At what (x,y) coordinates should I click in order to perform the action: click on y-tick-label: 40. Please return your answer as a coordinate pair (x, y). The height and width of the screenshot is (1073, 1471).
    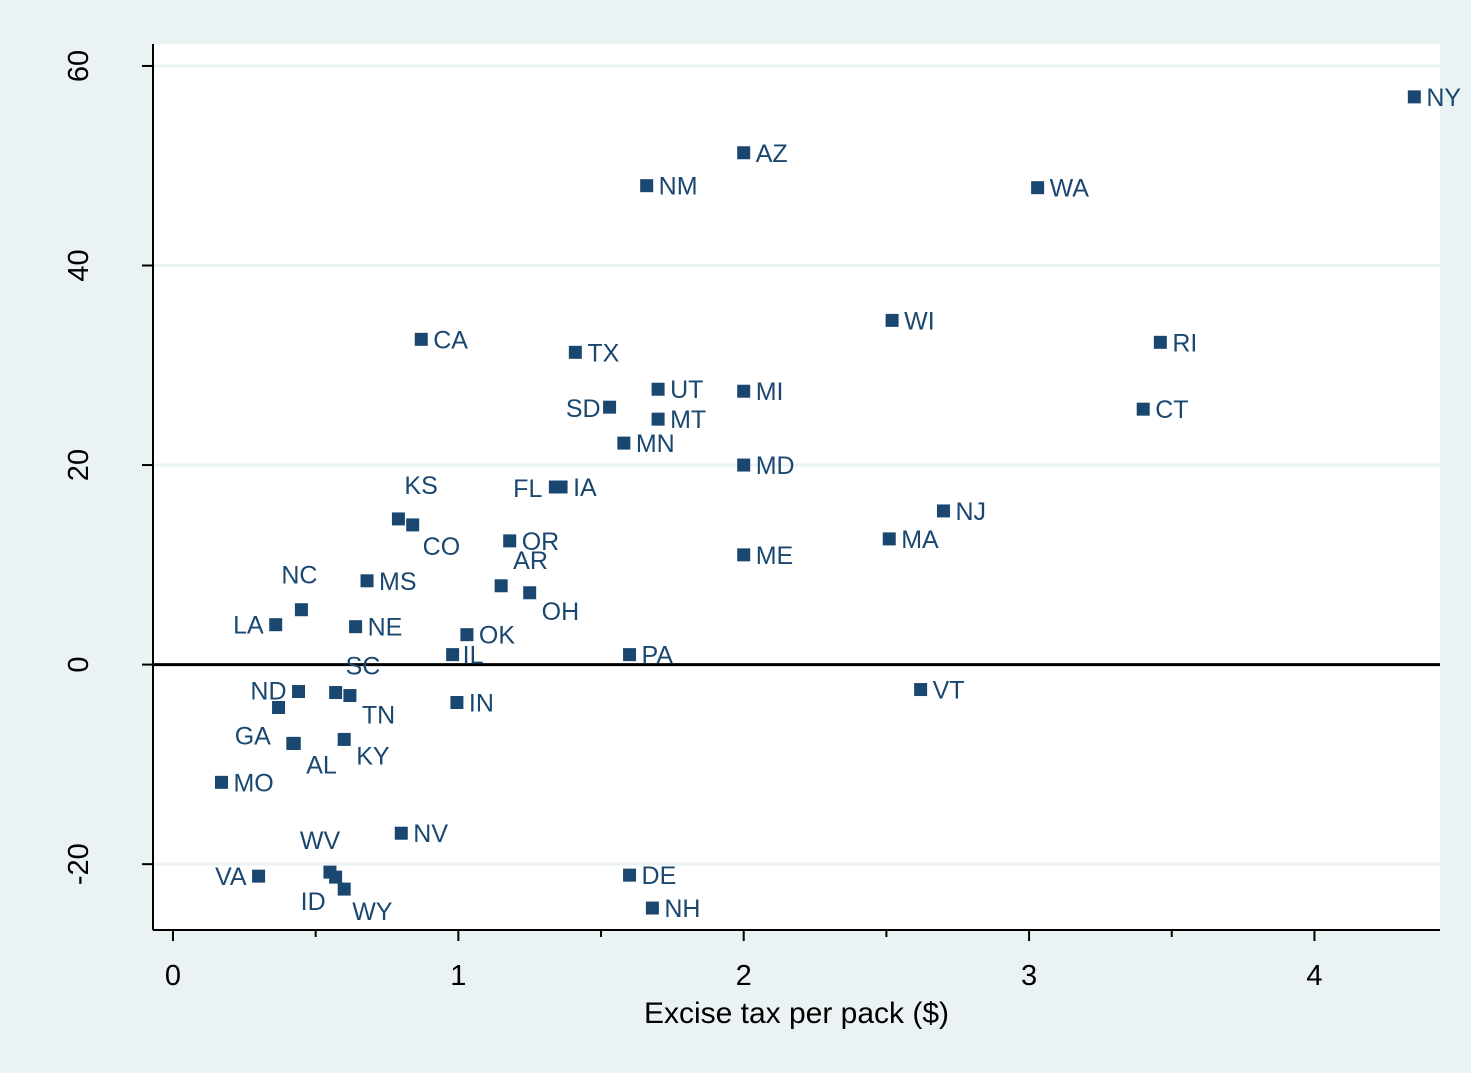
    Looking at the image, I should click on (79, 265).